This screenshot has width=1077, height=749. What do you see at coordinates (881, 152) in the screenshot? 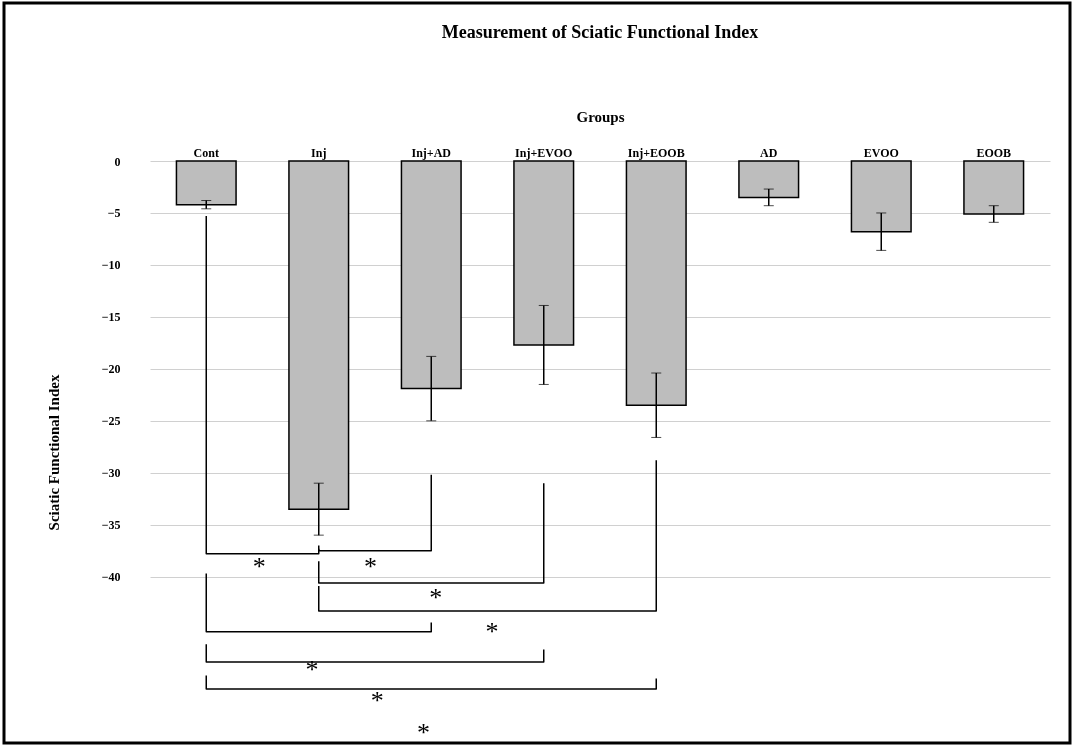
I see `x-tick-label: EVOO` at bounding box center [881, 152].